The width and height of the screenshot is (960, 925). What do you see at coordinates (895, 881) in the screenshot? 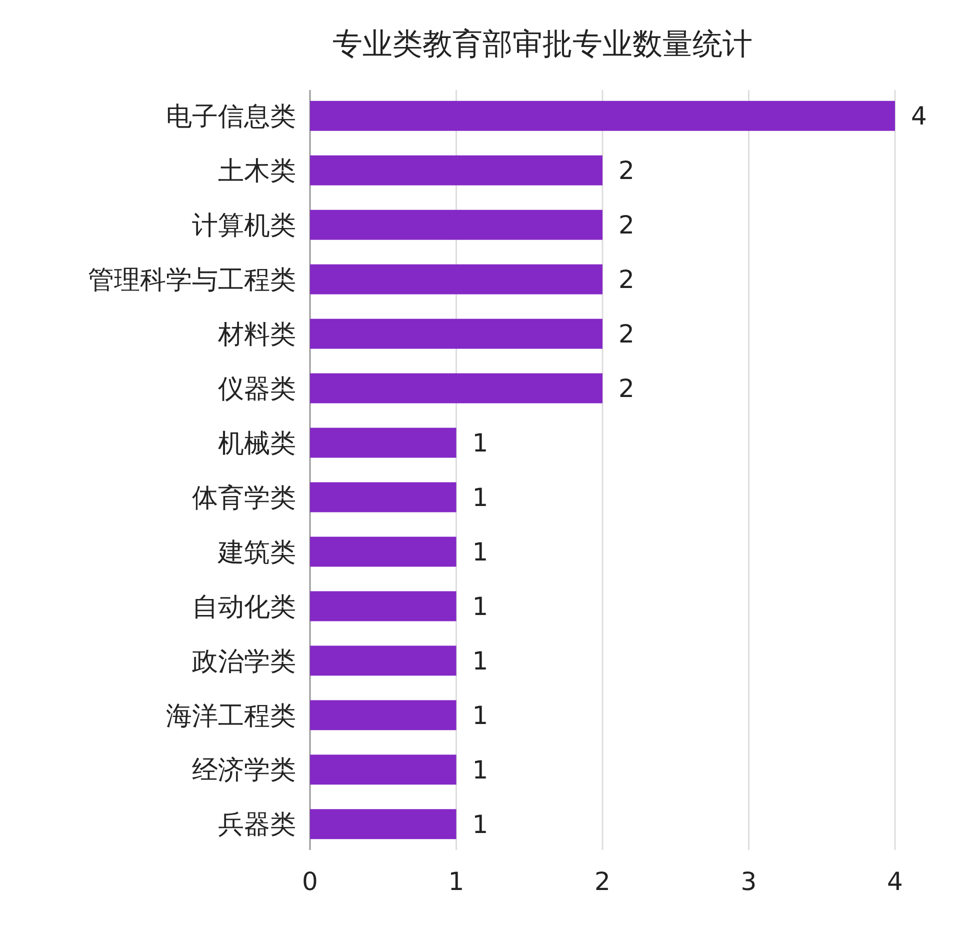
I see `x-tick-label: 4` at bounding box center [895, 881].